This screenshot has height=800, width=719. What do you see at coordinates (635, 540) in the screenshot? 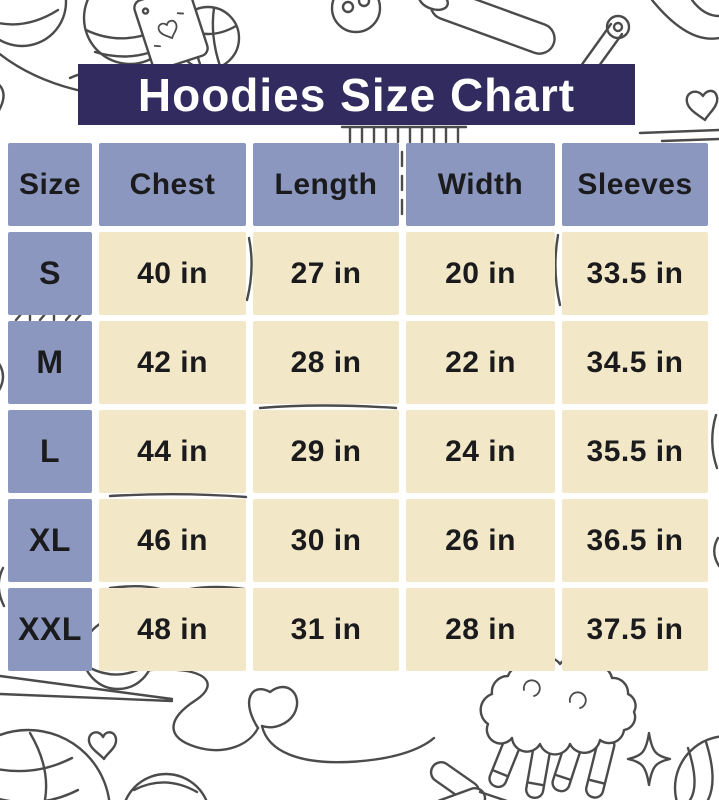
I see `measurement-cell: 36.5 in` at bounding box center [635, 540].